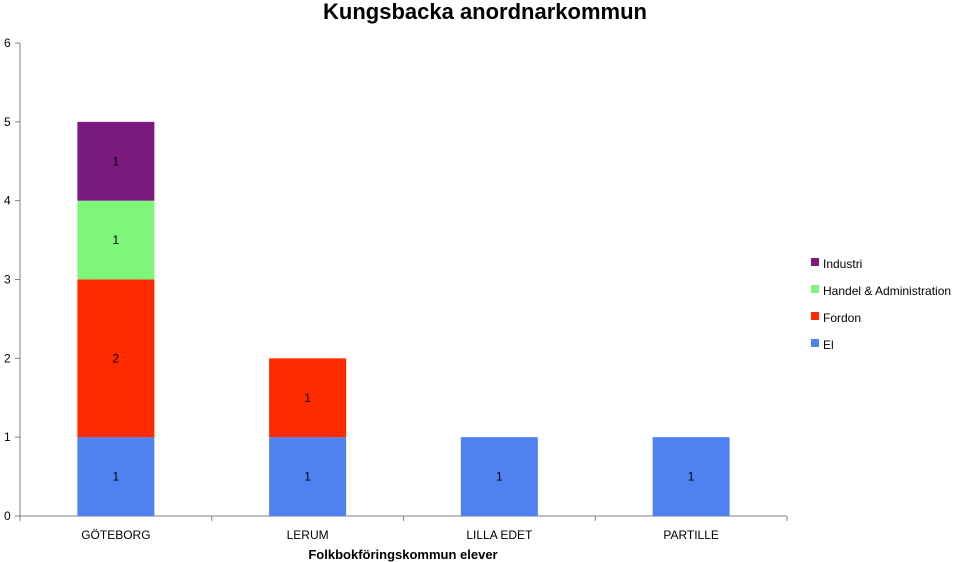 The image size is (959, 562). What do you see at coordinates (403, 528) in the screenshot?
I see `x-axis: GÖTEBORG LERUM LILLA EDET PARTILLE` at bounding box center [403, 528].